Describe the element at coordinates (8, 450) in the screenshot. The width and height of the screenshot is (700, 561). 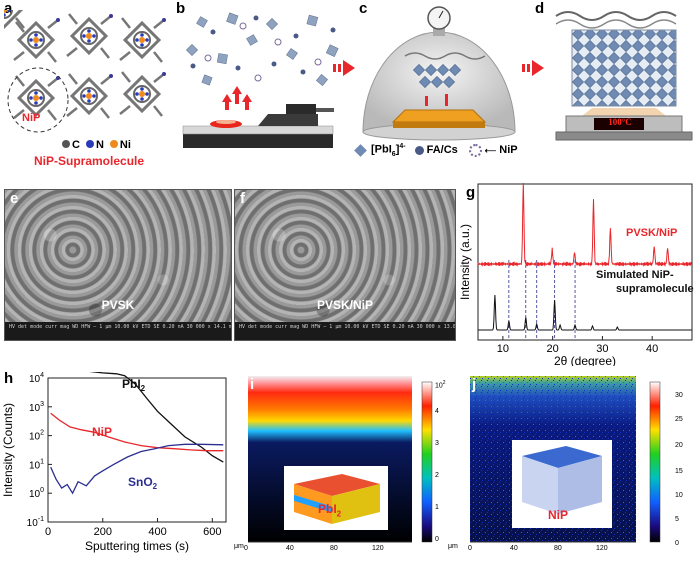
I see `y-axis-label: Intensity (Counts)` at that location.